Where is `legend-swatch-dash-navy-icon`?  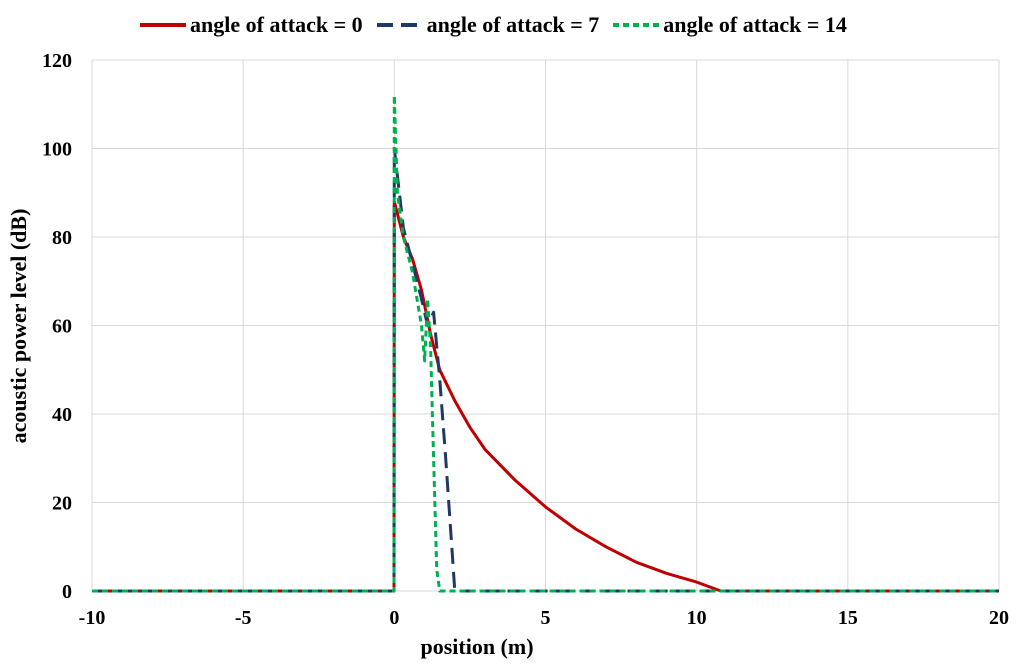
legend-swatch-dash-navy-icon is located at coordinates (399, 25).